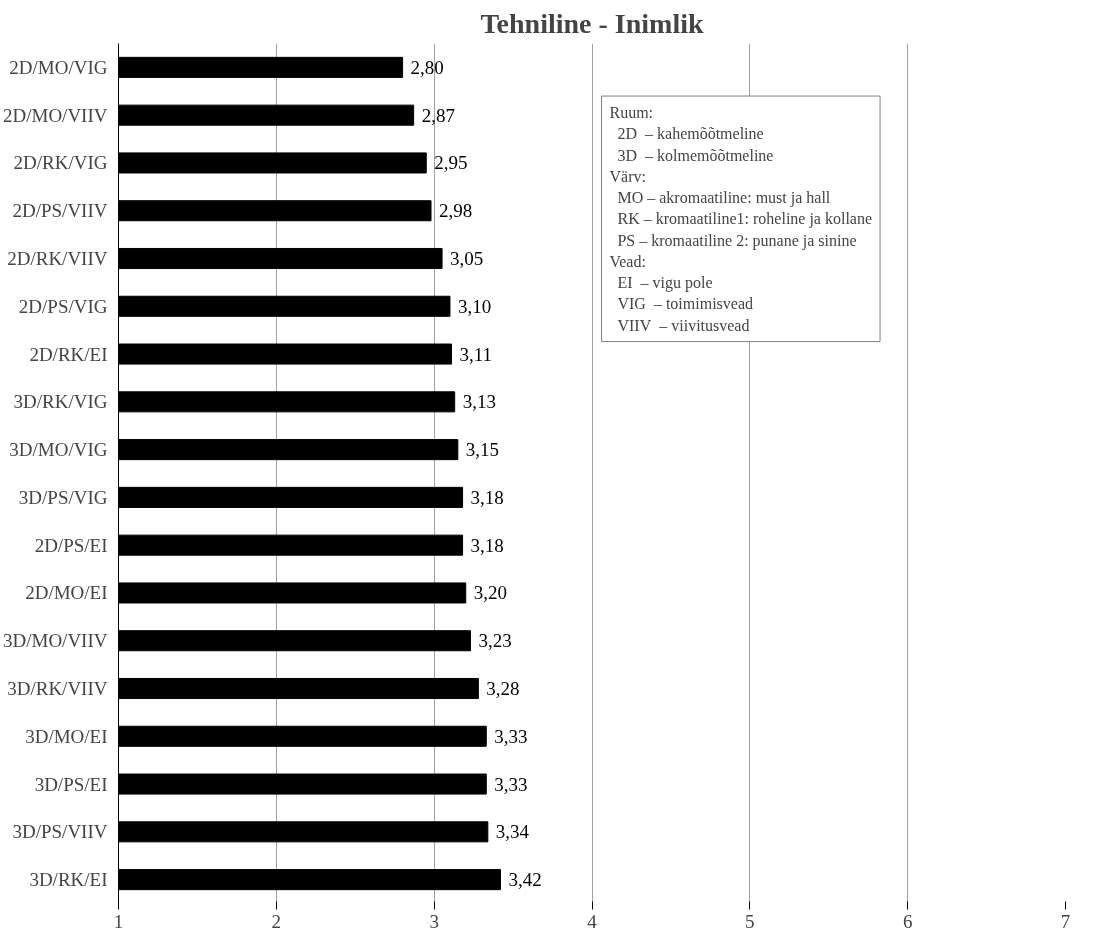 The height and width of the screenshot is (942, 1115). Describe the element at coordinates (512, 832) in the screenshot. I see `data-label: 3,34` at that location.